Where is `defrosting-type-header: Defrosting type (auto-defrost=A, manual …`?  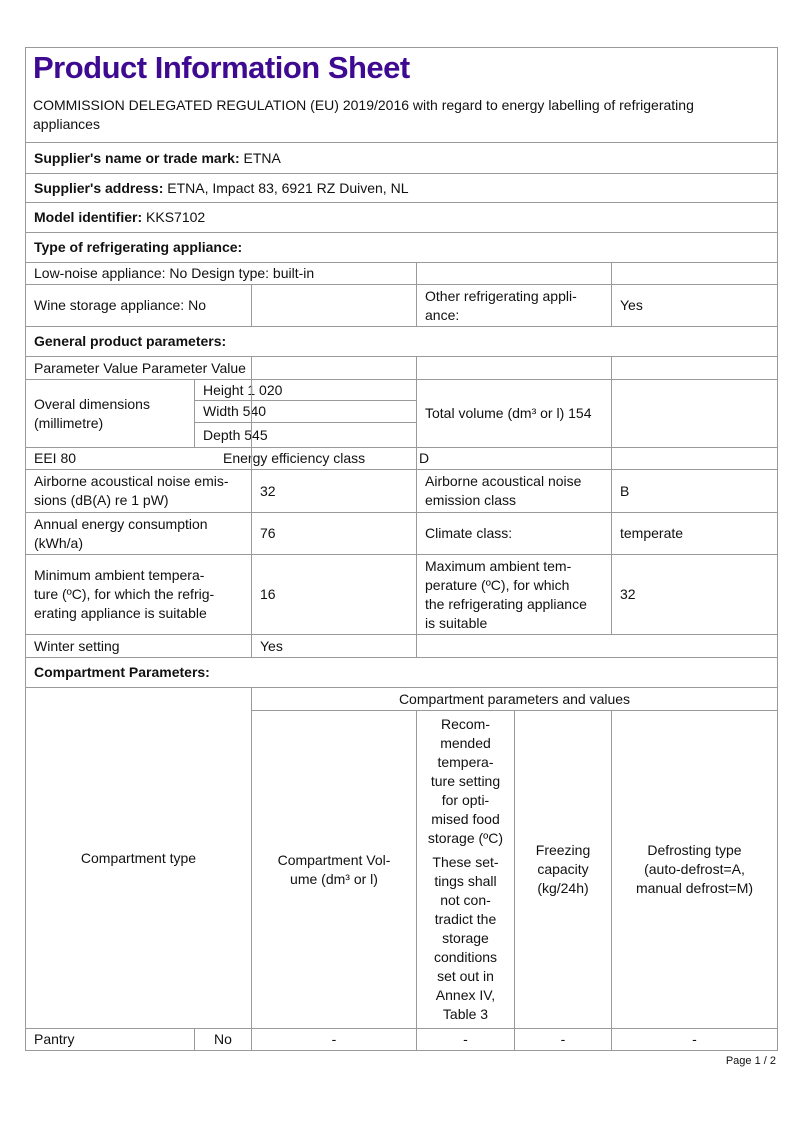
defrosting-type-header: Defrosting type (auto-defrost=A, manual … is located at coordinates (694, 869).